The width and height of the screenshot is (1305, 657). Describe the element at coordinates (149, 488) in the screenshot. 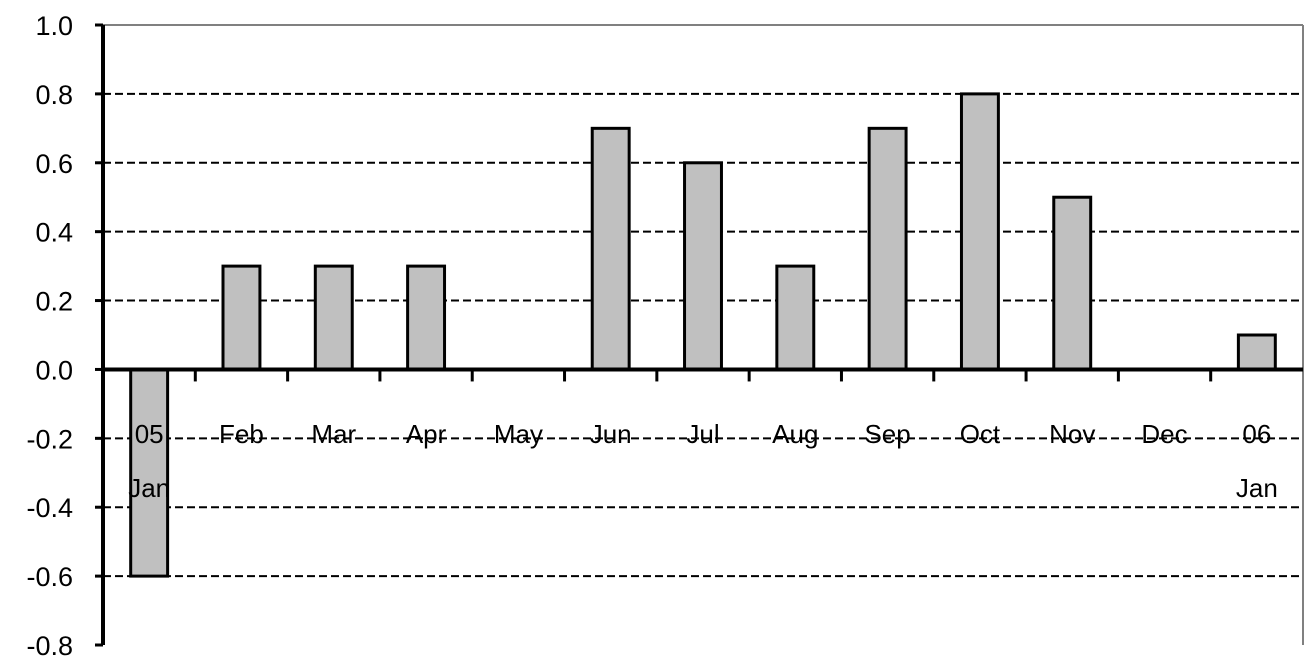

I see `x-category-label-0-line-1: Jan` at that location.